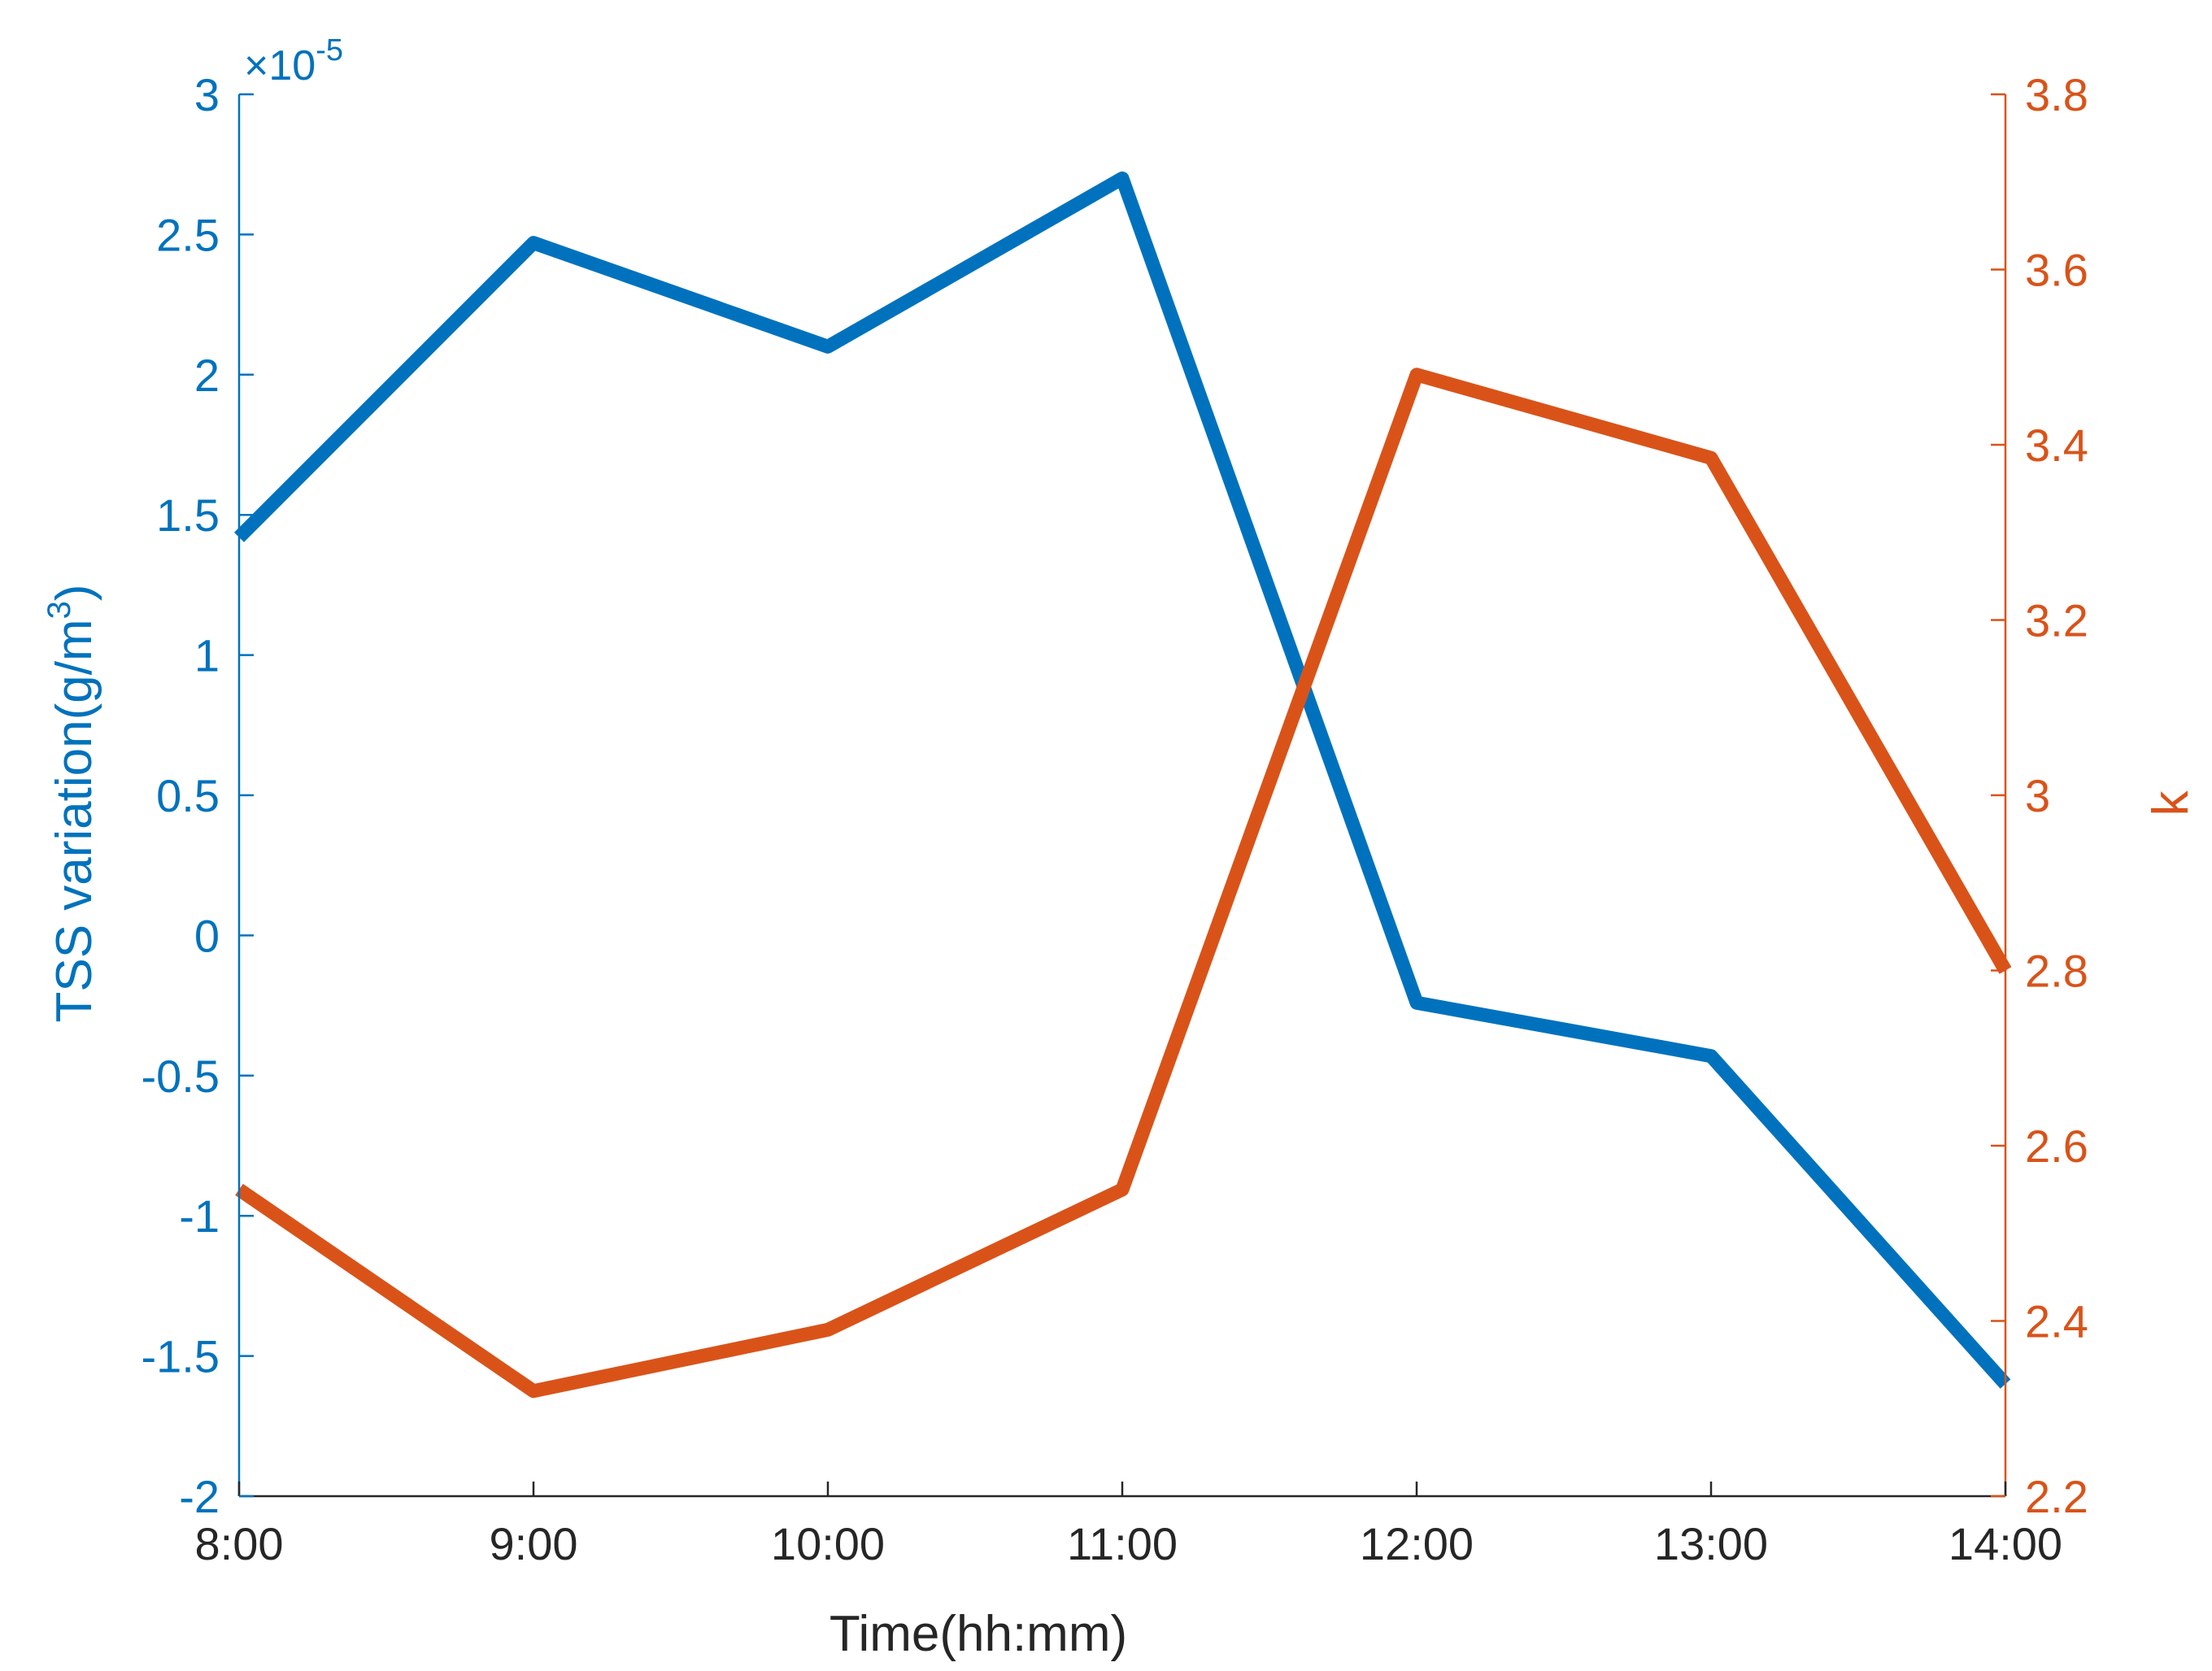 The image size is (2212, 1671). What do you see at coordinates (2056, 445) in the screenshot?
I see `right-tick-label: 3.4` at bounding box center [2056, 445].